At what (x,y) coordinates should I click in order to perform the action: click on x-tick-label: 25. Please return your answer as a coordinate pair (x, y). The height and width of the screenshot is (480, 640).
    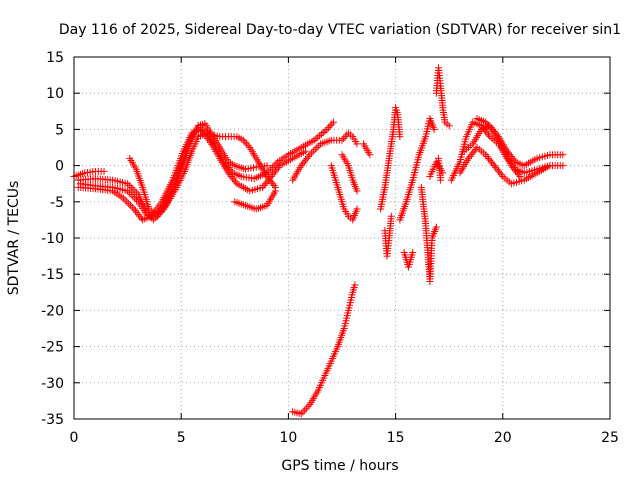
    Looking at the image, I should click on (610, 438).